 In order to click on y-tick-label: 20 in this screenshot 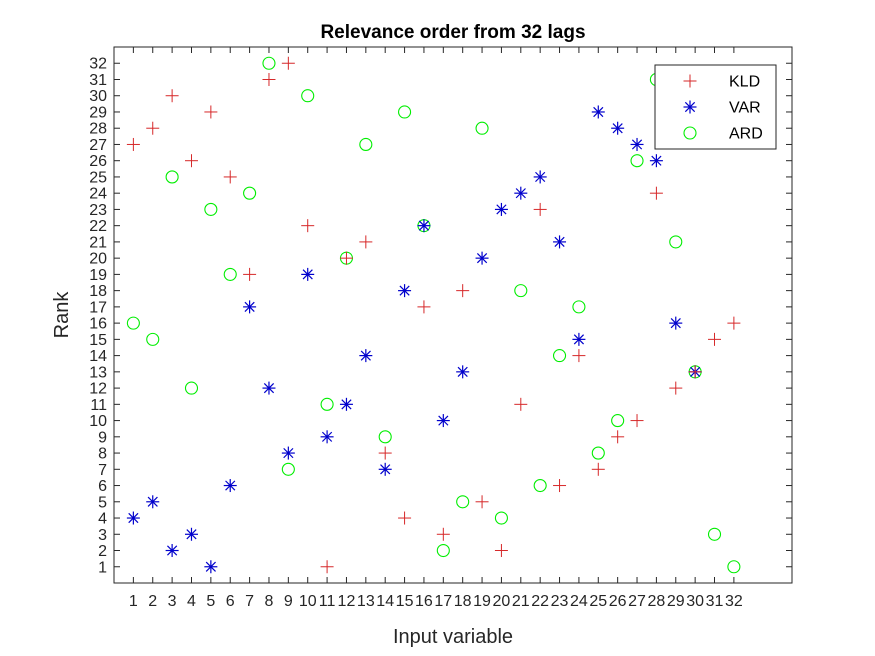, I will do `click(98, 259)`.